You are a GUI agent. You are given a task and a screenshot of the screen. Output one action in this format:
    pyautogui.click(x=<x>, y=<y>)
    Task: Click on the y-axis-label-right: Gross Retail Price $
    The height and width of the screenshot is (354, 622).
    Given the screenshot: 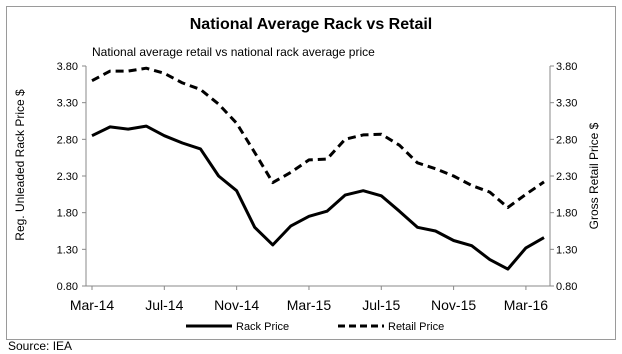 What is the action you would take?
    pyautogui.click(x=594, y=175)
    